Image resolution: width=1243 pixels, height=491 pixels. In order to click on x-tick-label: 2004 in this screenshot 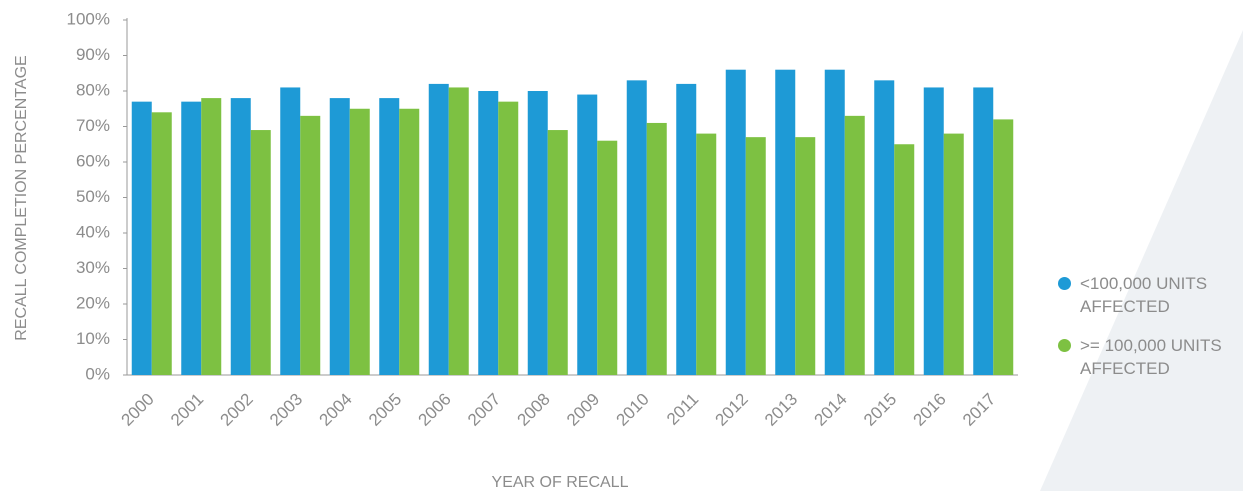, I will do `click(336, 410)`.